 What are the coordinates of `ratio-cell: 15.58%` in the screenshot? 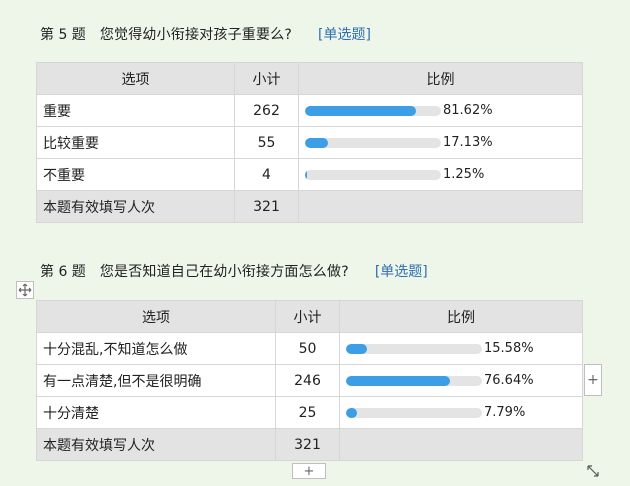 It's located at (461, 348).